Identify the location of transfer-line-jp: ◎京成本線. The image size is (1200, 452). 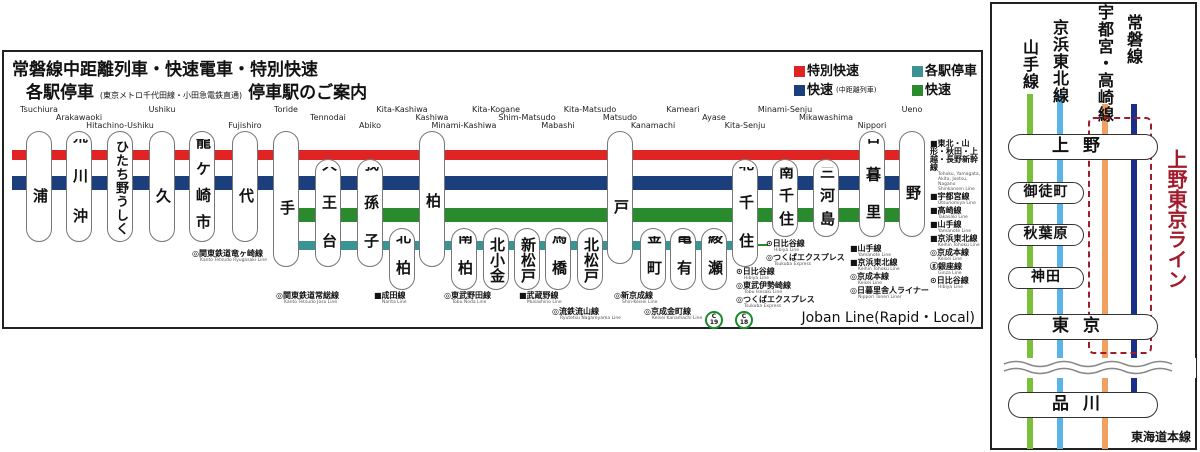
(869, 276).